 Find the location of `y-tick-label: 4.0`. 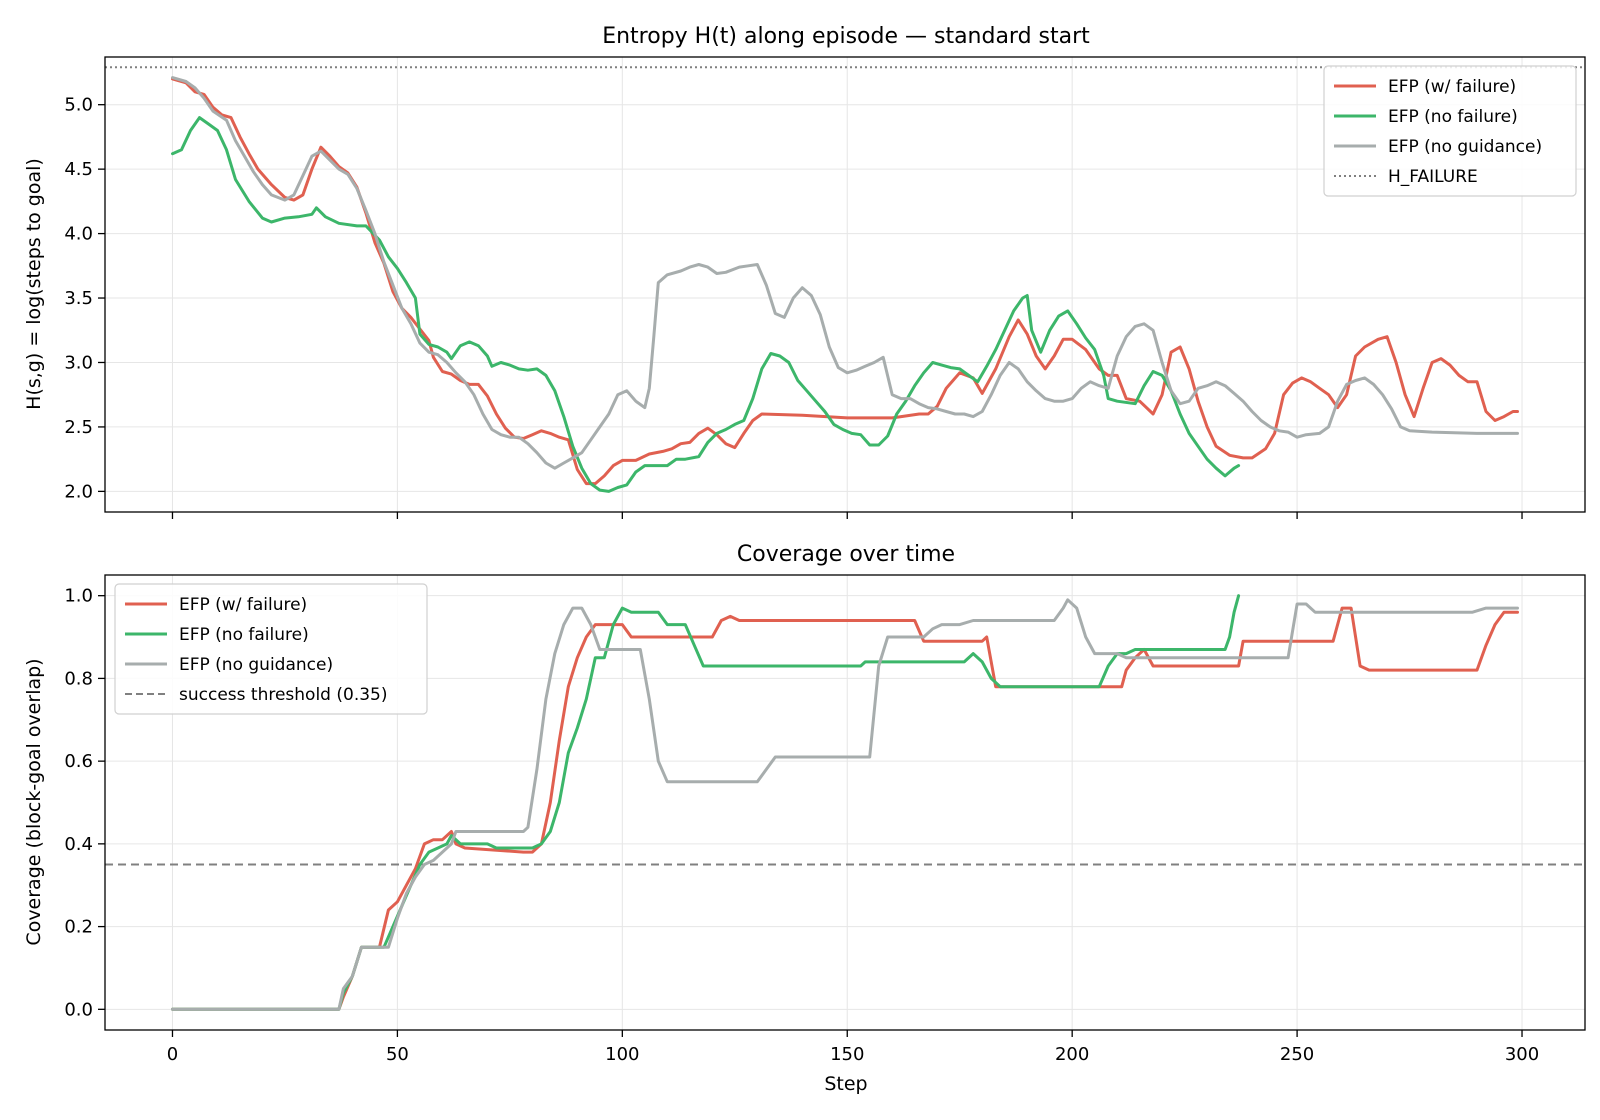

y-tick-label: 4.0 is located at coordinates (78, 234).